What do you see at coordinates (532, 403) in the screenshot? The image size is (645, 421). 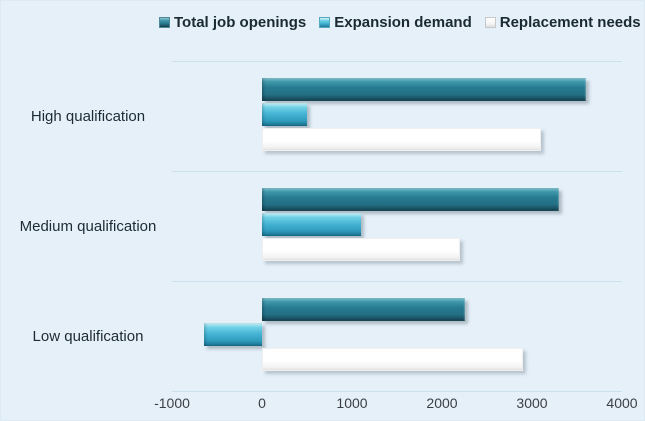 I see `x-tick-label: 3000` at bounding box center [532, 403].